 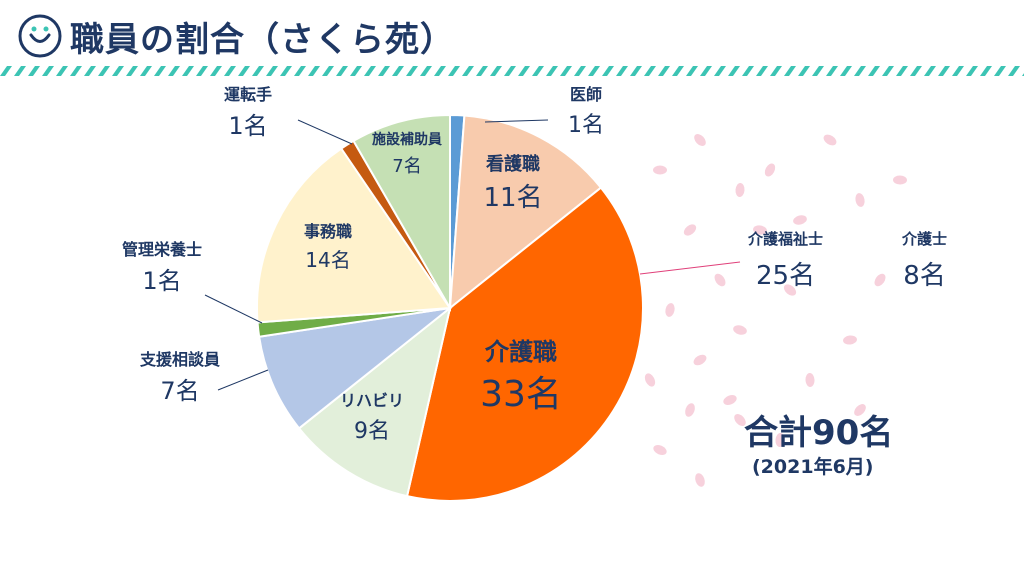 I want to click on slice-value-7: 1名, so click(x=247, y=126).